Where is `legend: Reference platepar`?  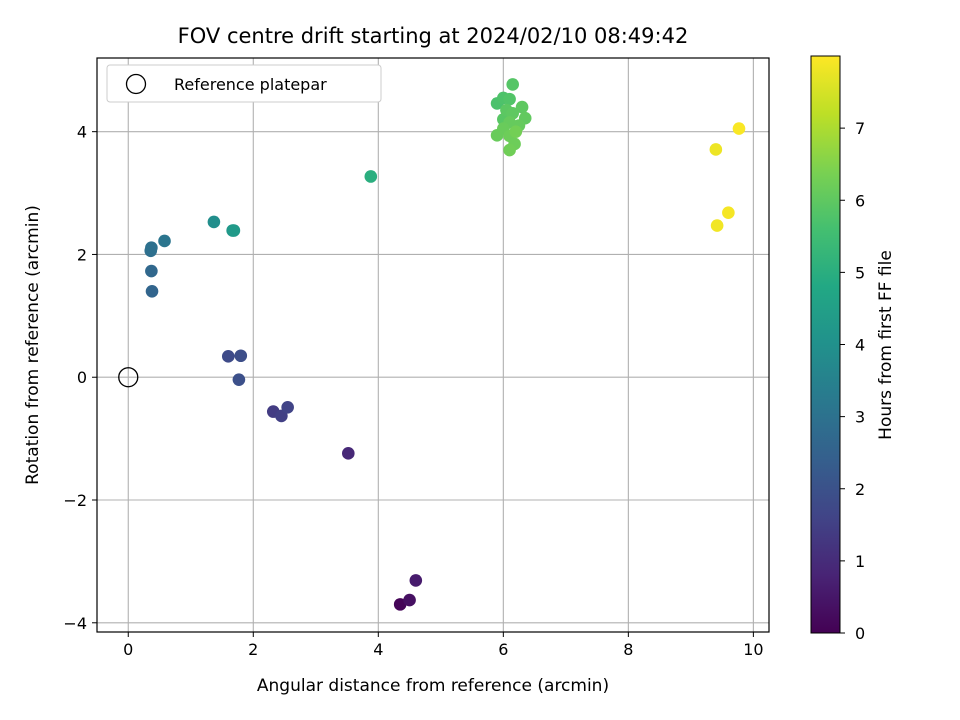
legend: Reference platepar is located at coordinates (244, 83).